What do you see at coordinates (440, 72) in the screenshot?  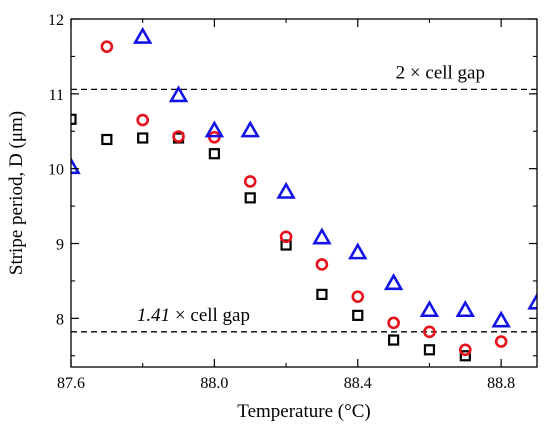 I see `reference-line-label: 2 × cell gap` at bounding box center [440, 72].